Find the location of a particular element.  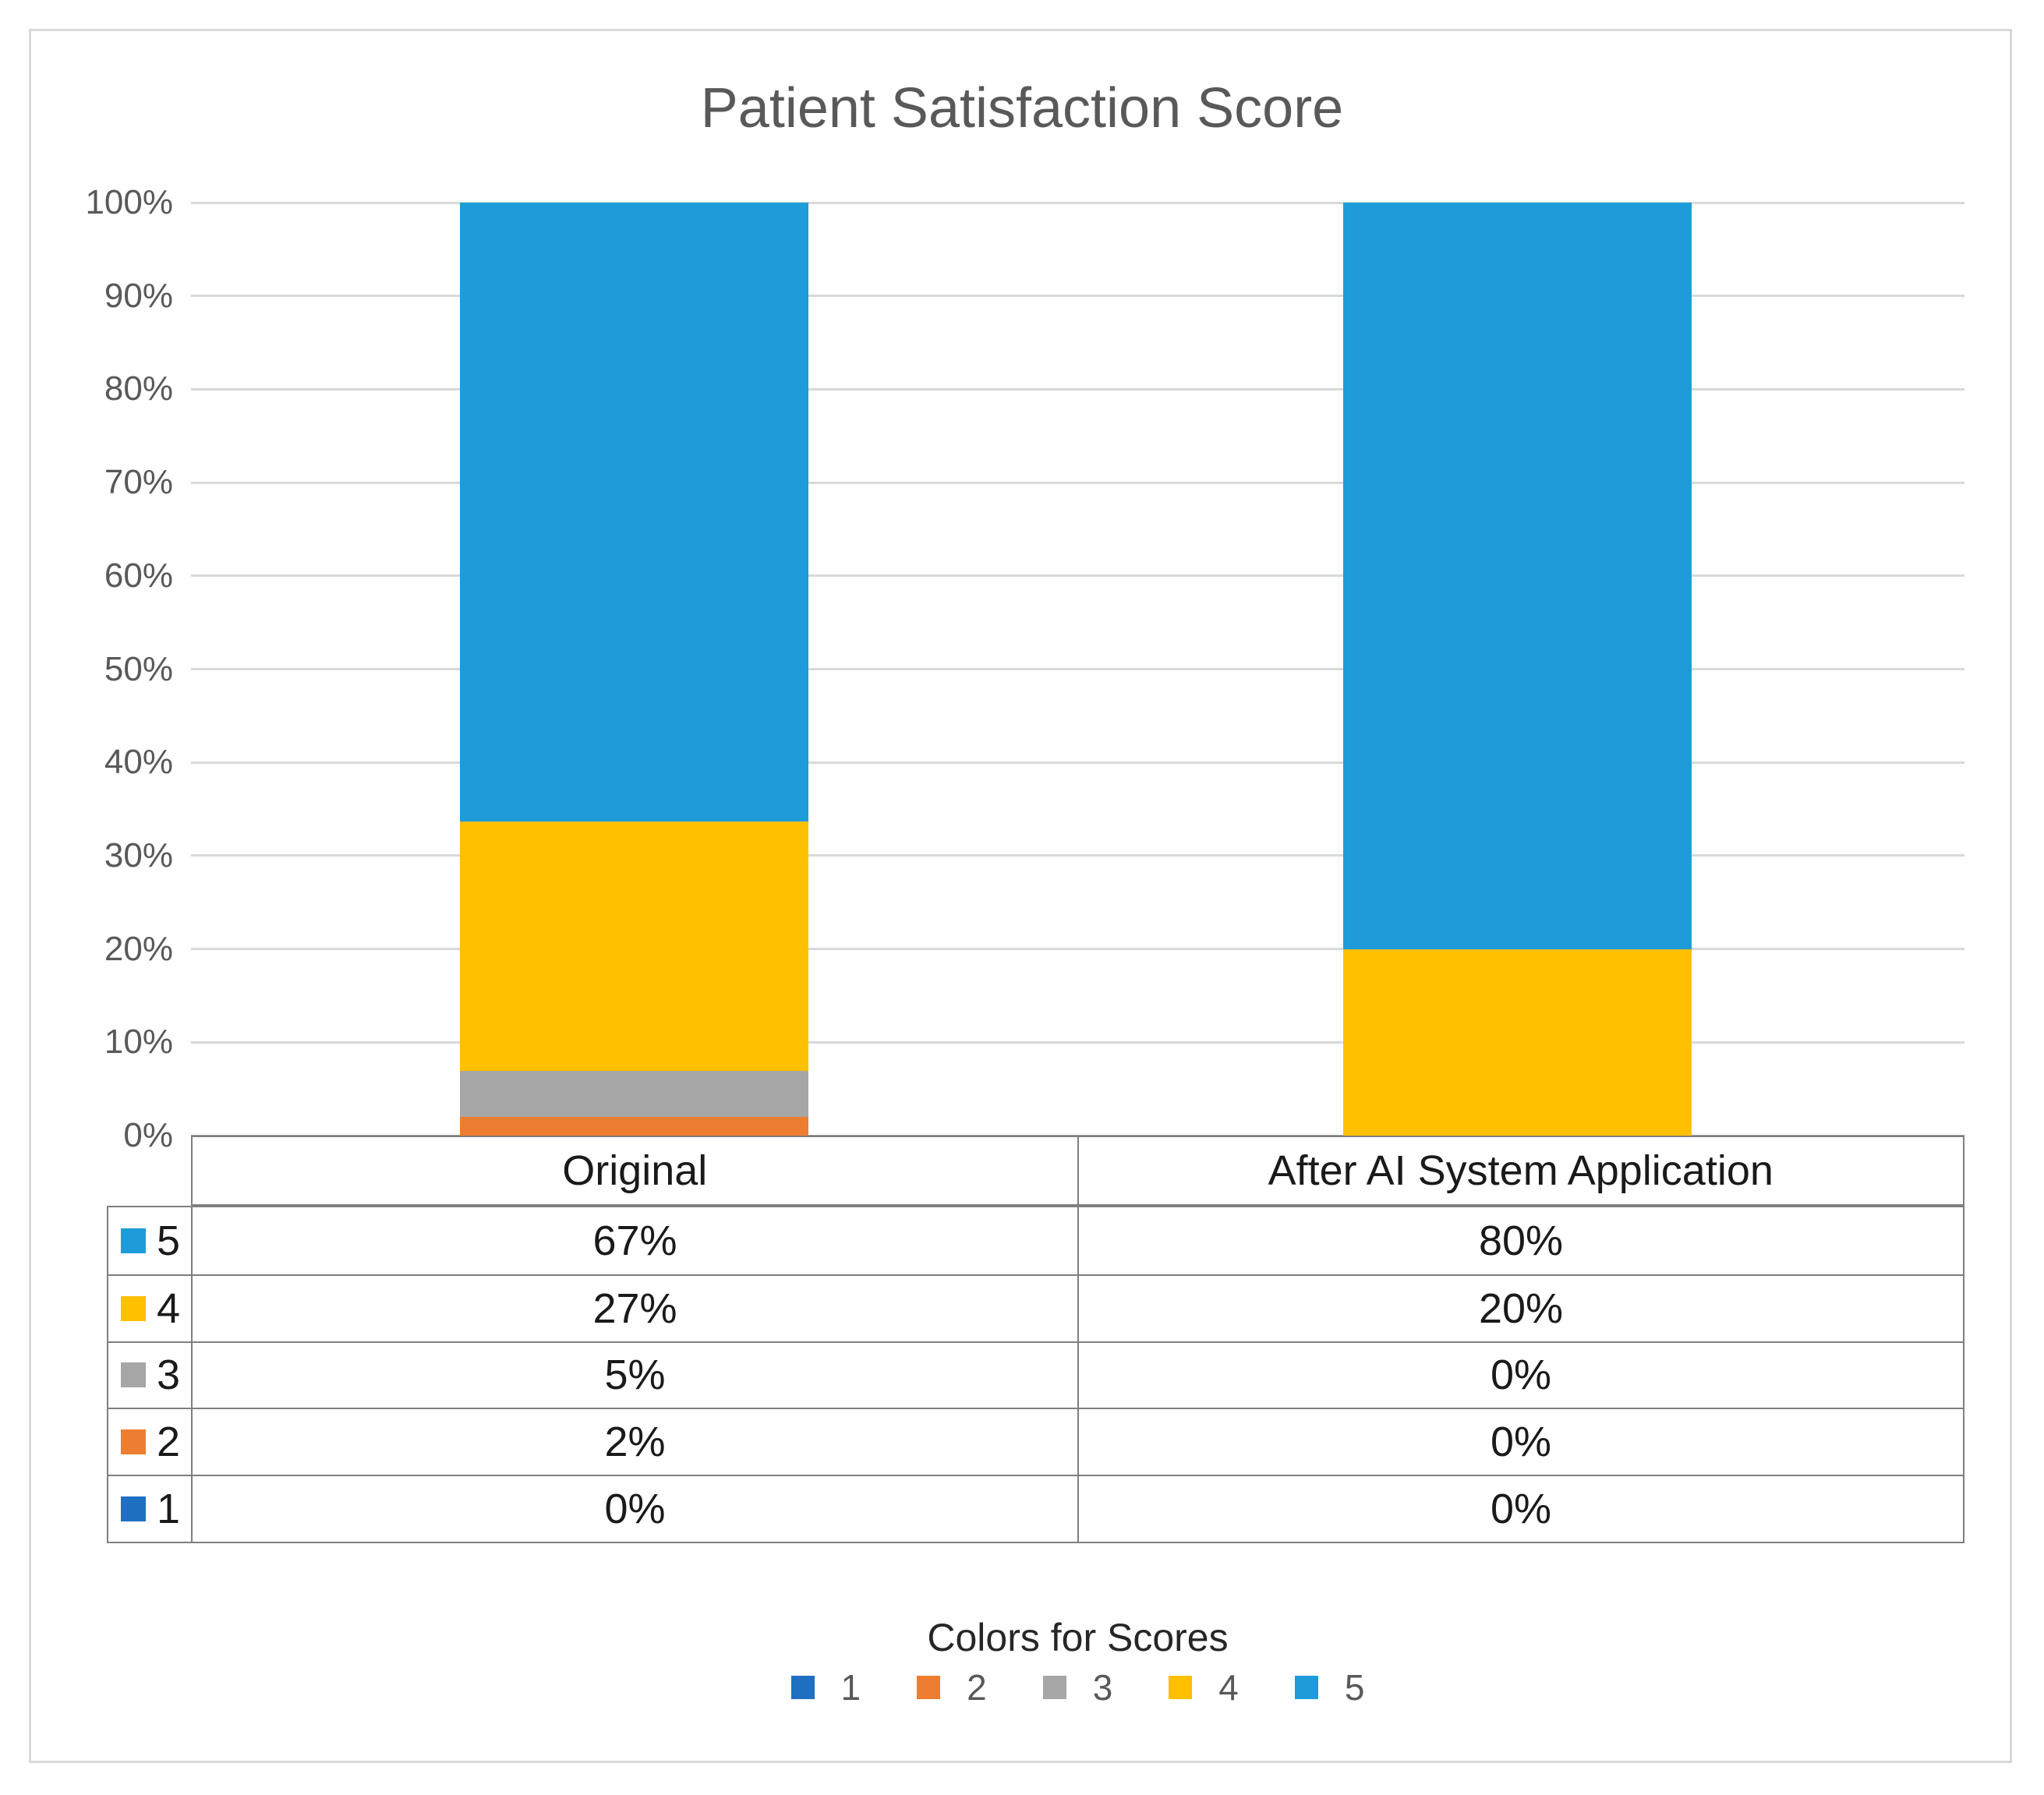

table-value-score1-after-ai: 0% is located at coordinates (1520, 1508).